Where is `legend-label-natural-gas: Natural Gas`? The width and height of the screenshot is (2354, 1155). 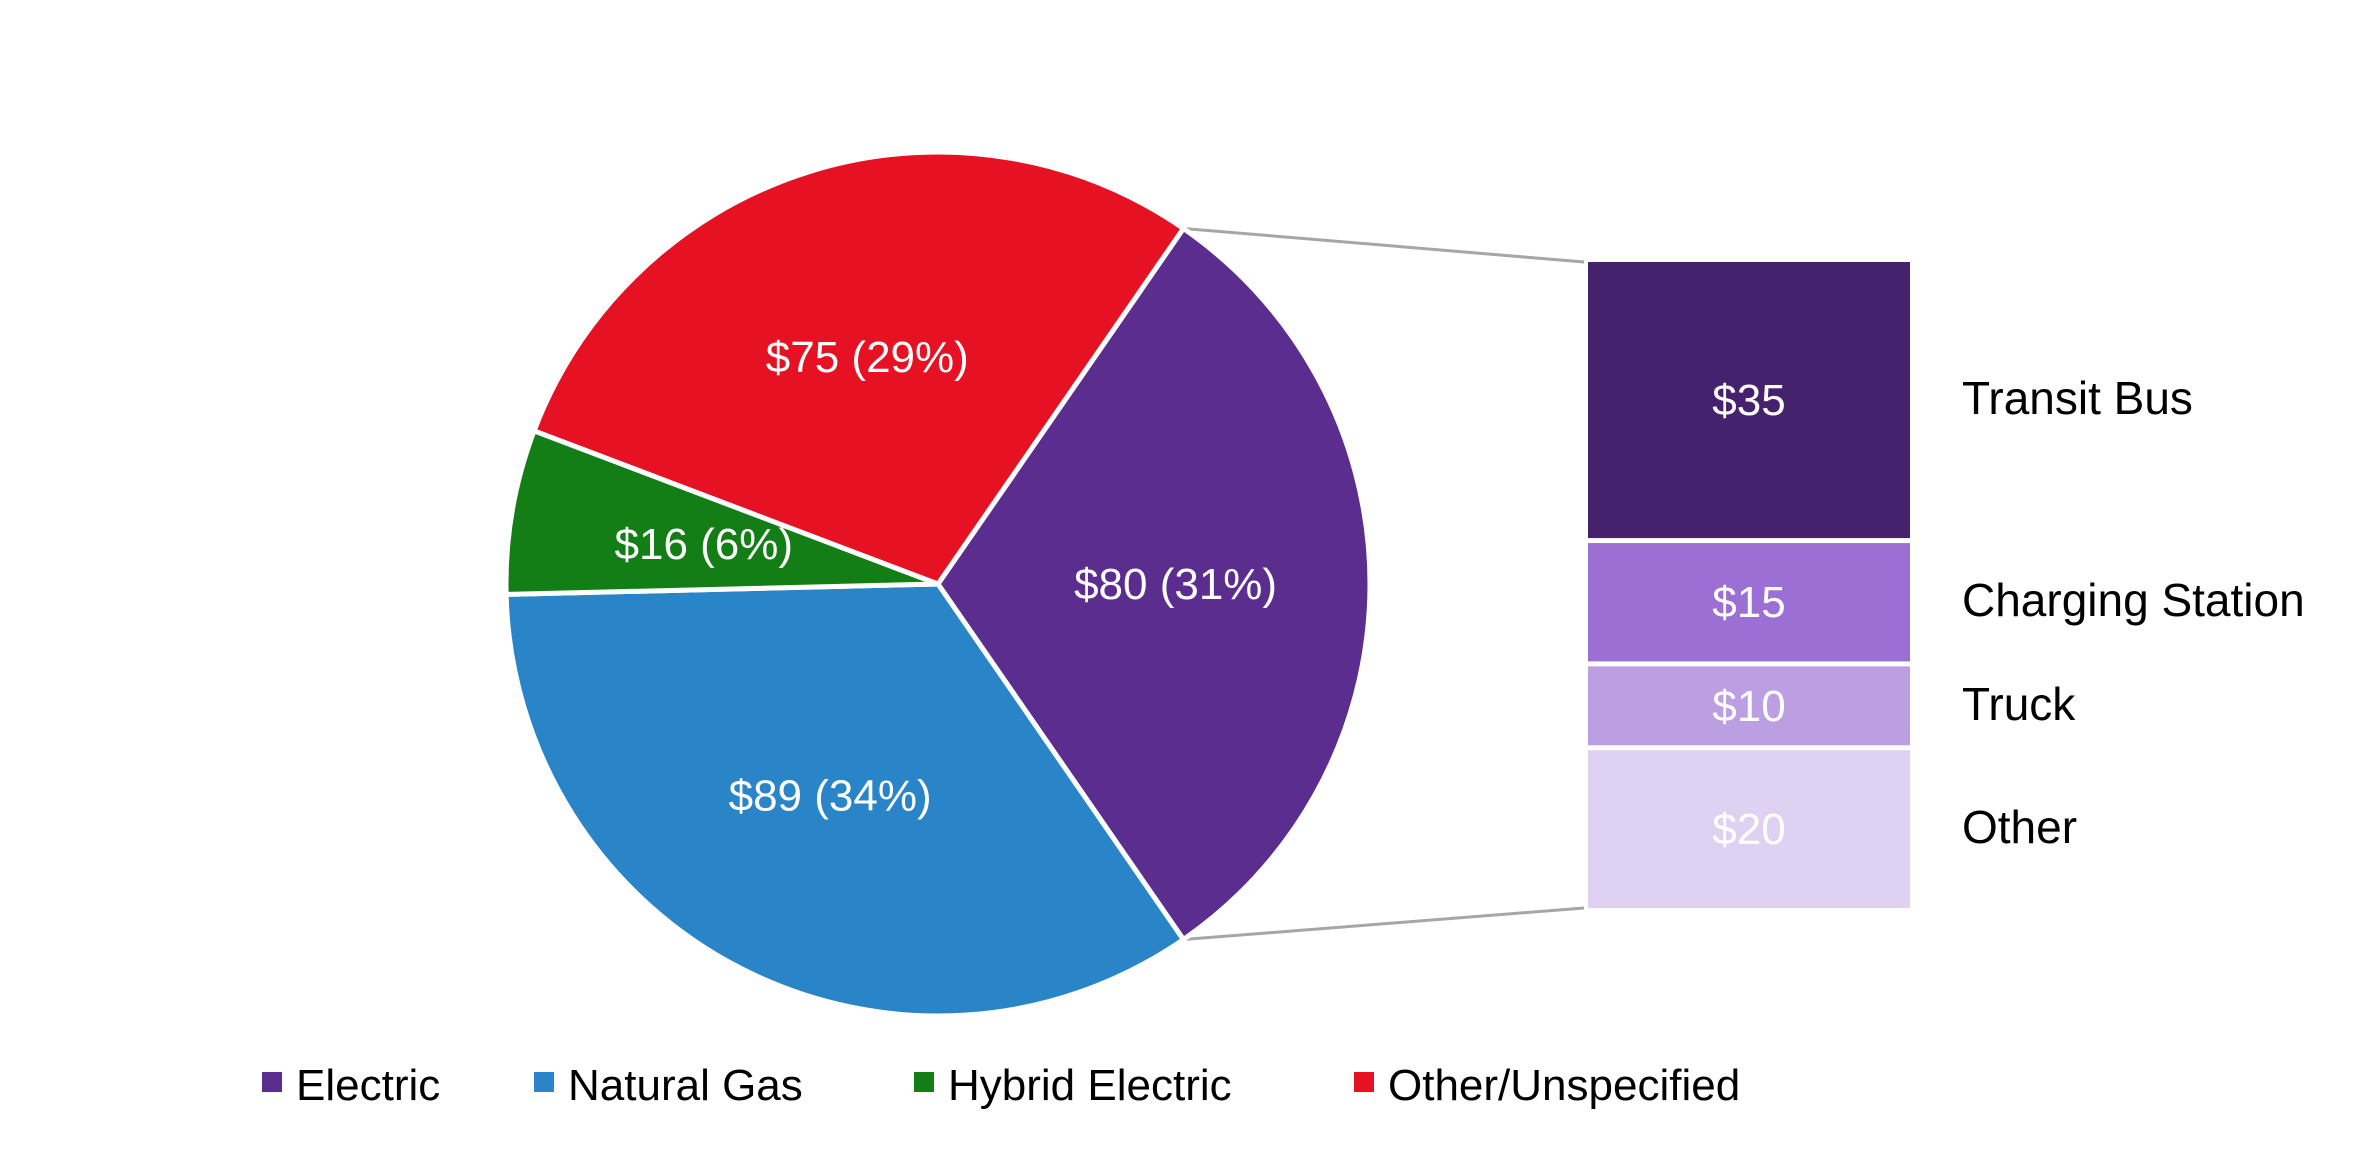 legend-label-natural-gas: Natural Gas is located at coordinates (685, 1085).